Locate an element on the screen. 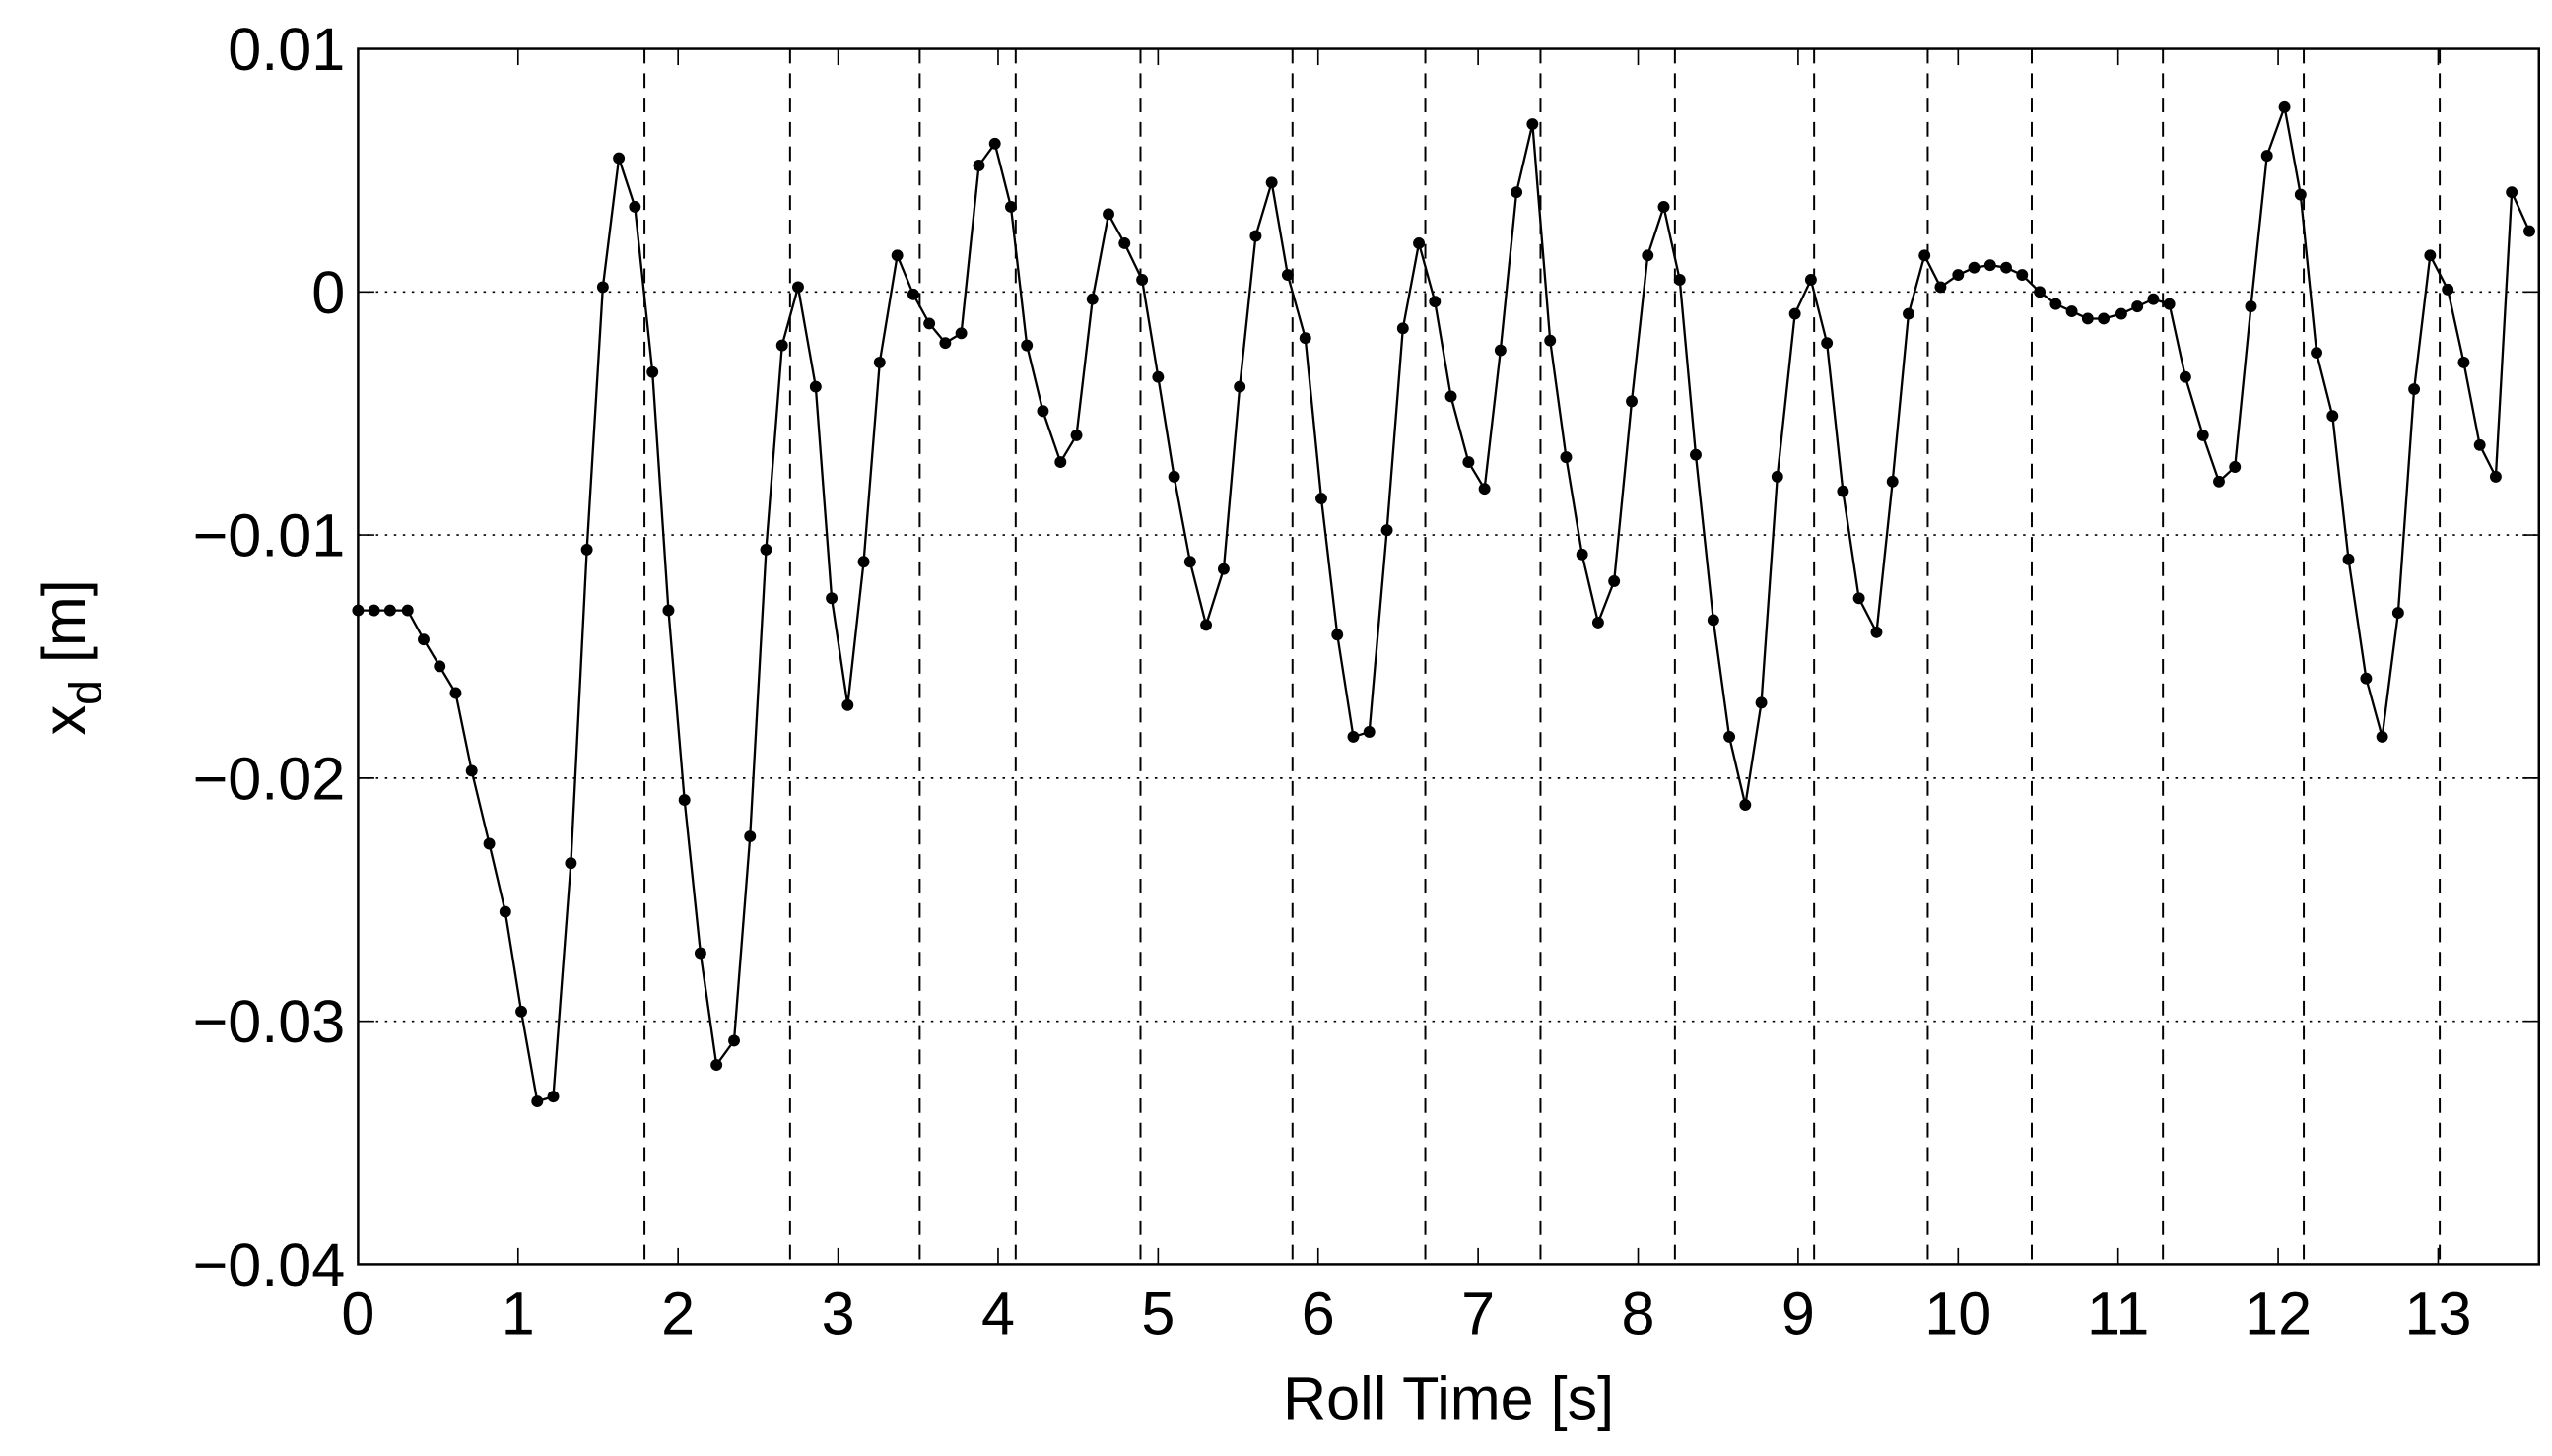  y-axis-label: xd [m] is located at coordinates (71, 657).